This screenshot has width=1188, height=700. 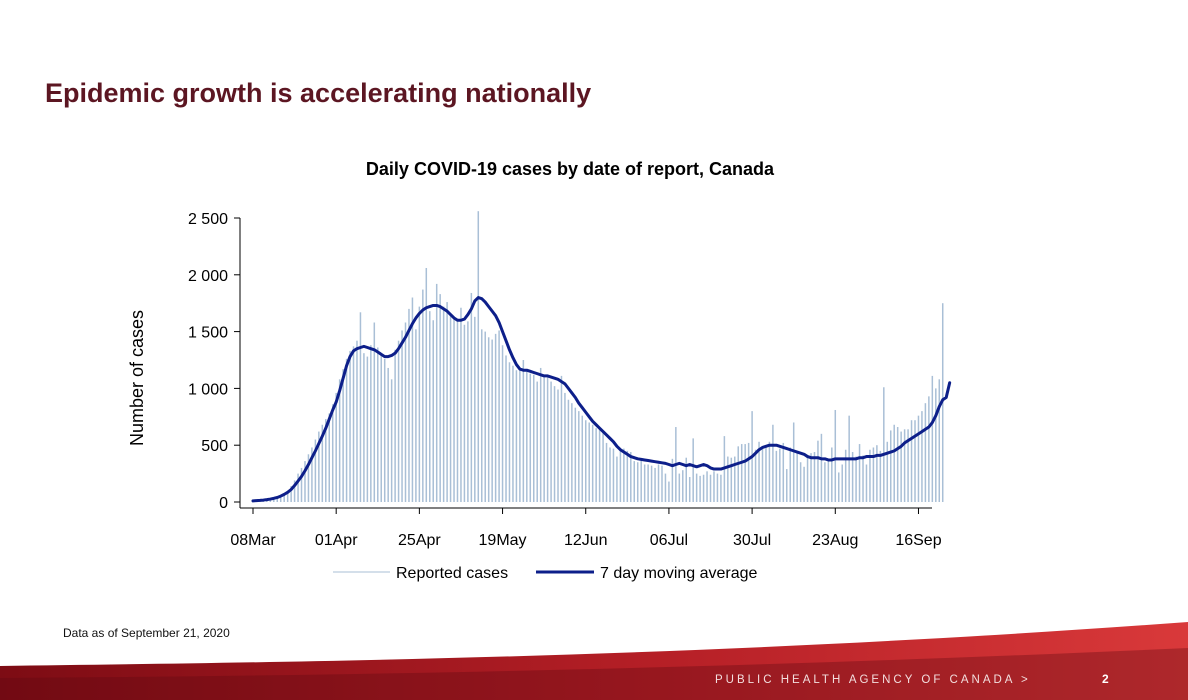 What do you see at coordinates (594, 674) in the screenshot?
I see `footer-swoosh-highlight` at bounding box center [594, 674].